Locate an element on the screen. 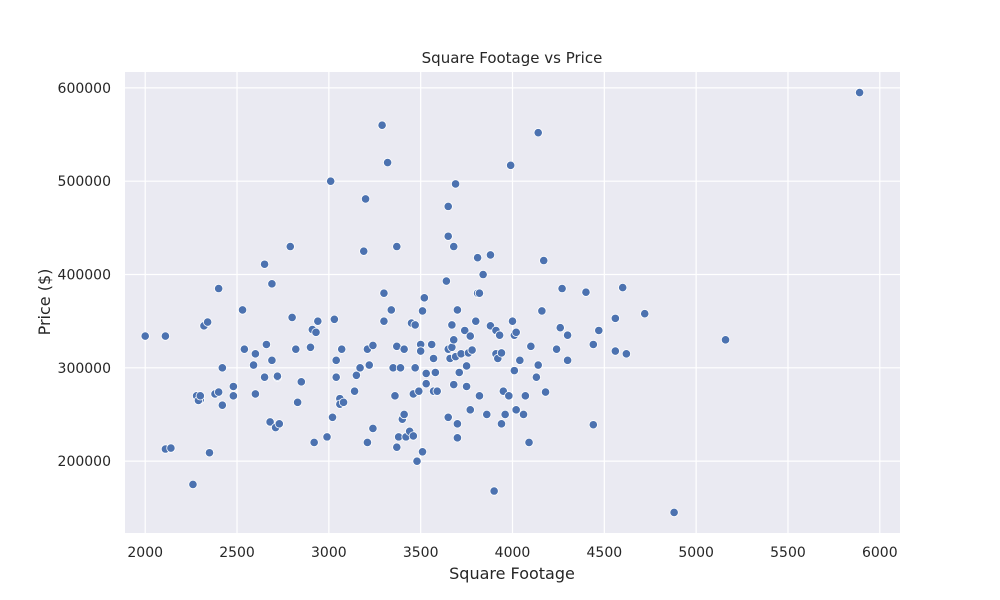  x-tick-label: 6000 is located at coordinates (880, 553).